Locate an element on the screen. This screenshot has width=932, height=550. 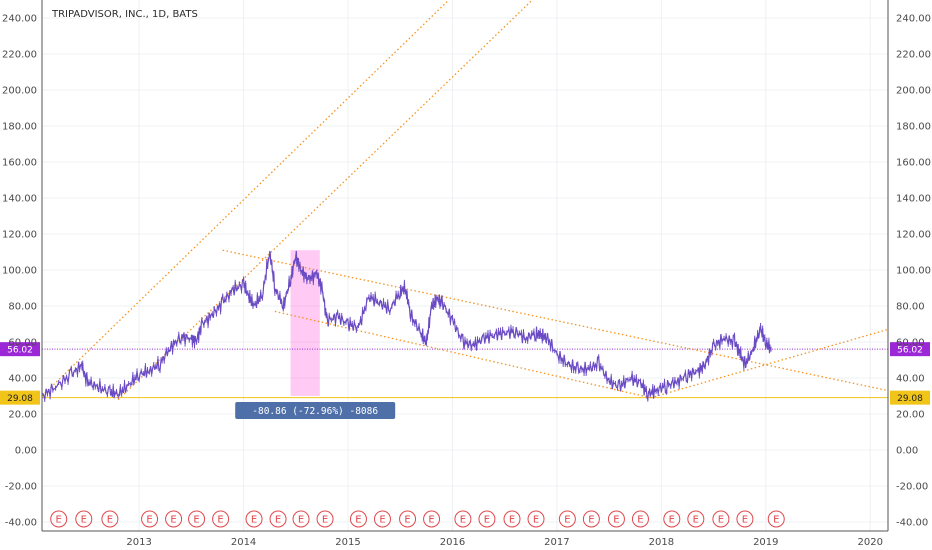
x-tick-label: 2014 is located at coordinates (243, 542).